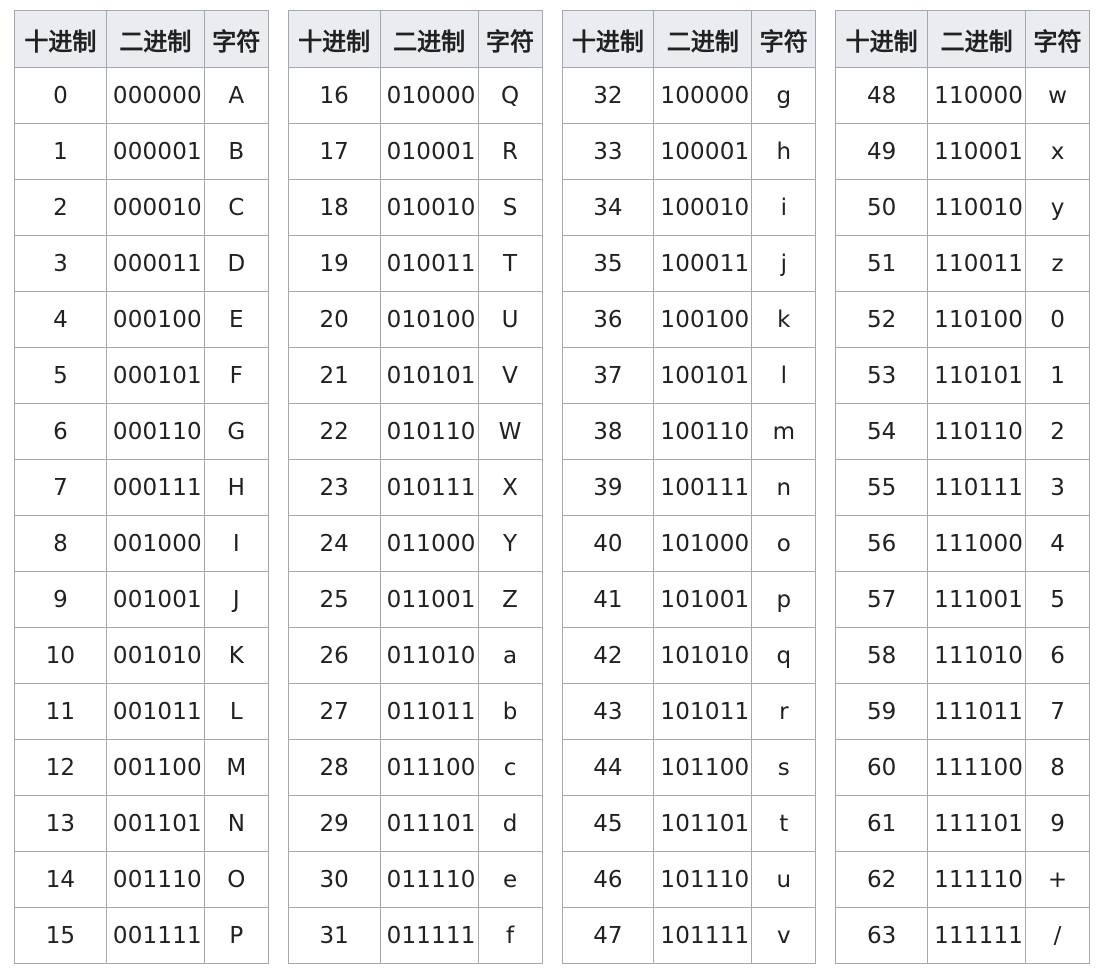  What do you see at coordinates (236, 823) in the screenshot?
I see `char-cell: N` at bounding box center [236, 823].